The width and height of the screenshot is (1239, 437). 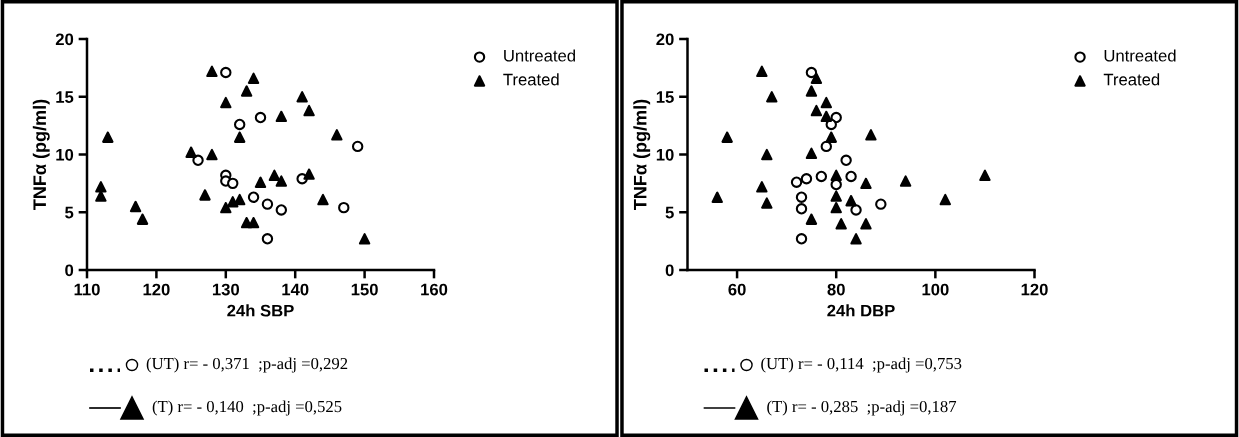 What do you see at coordinates (434, 289) in the screenshot?
I see `x-tick-label: 160` at bounding box center [434, 289].